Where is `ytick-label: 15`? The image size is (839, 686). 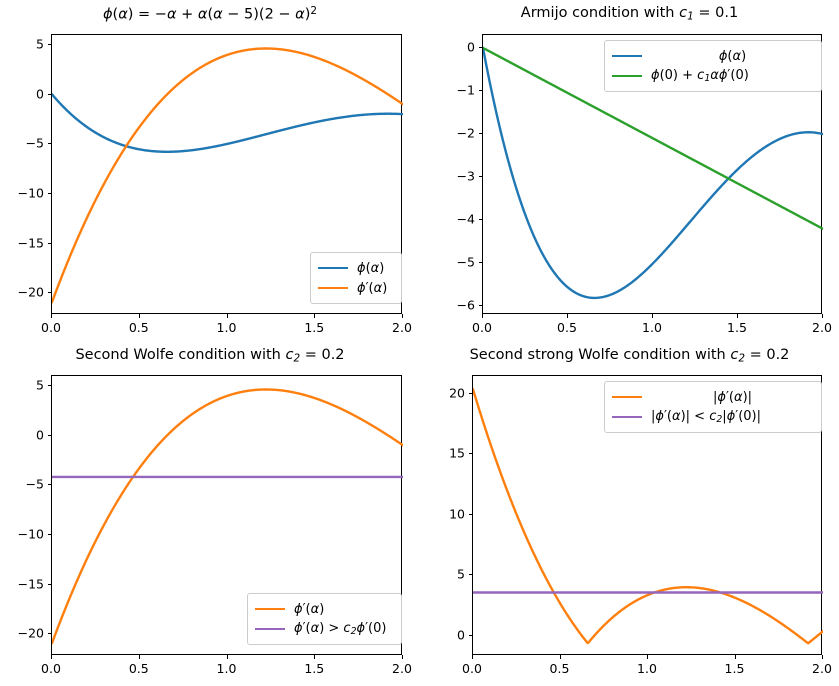 ytick-label: 15 is located at coordinates (457, 453).